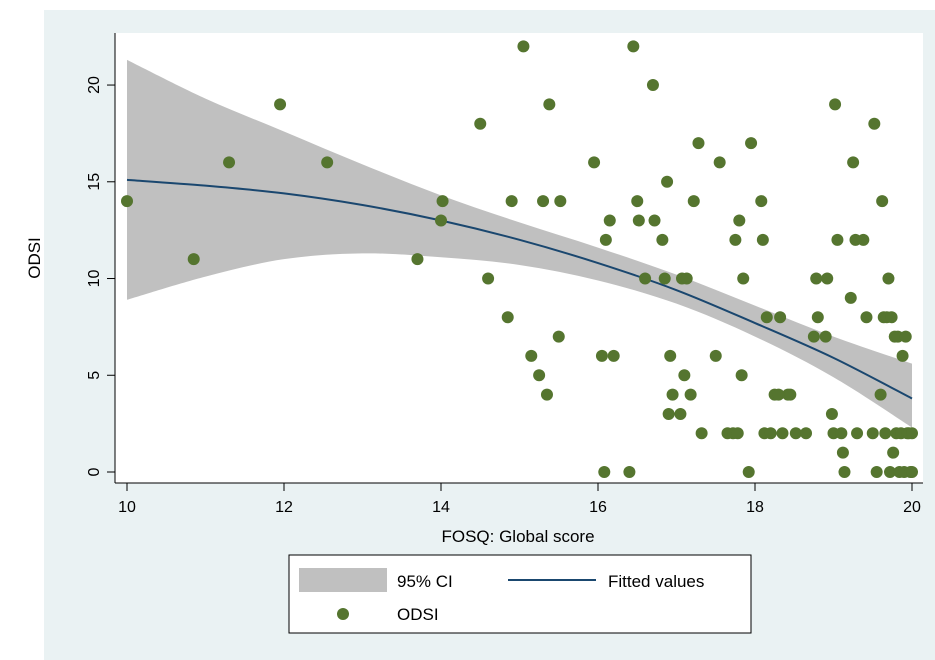 This screenshot has width=935, height=660. I want to click on x-tick-label: 16, so click(598, 507).